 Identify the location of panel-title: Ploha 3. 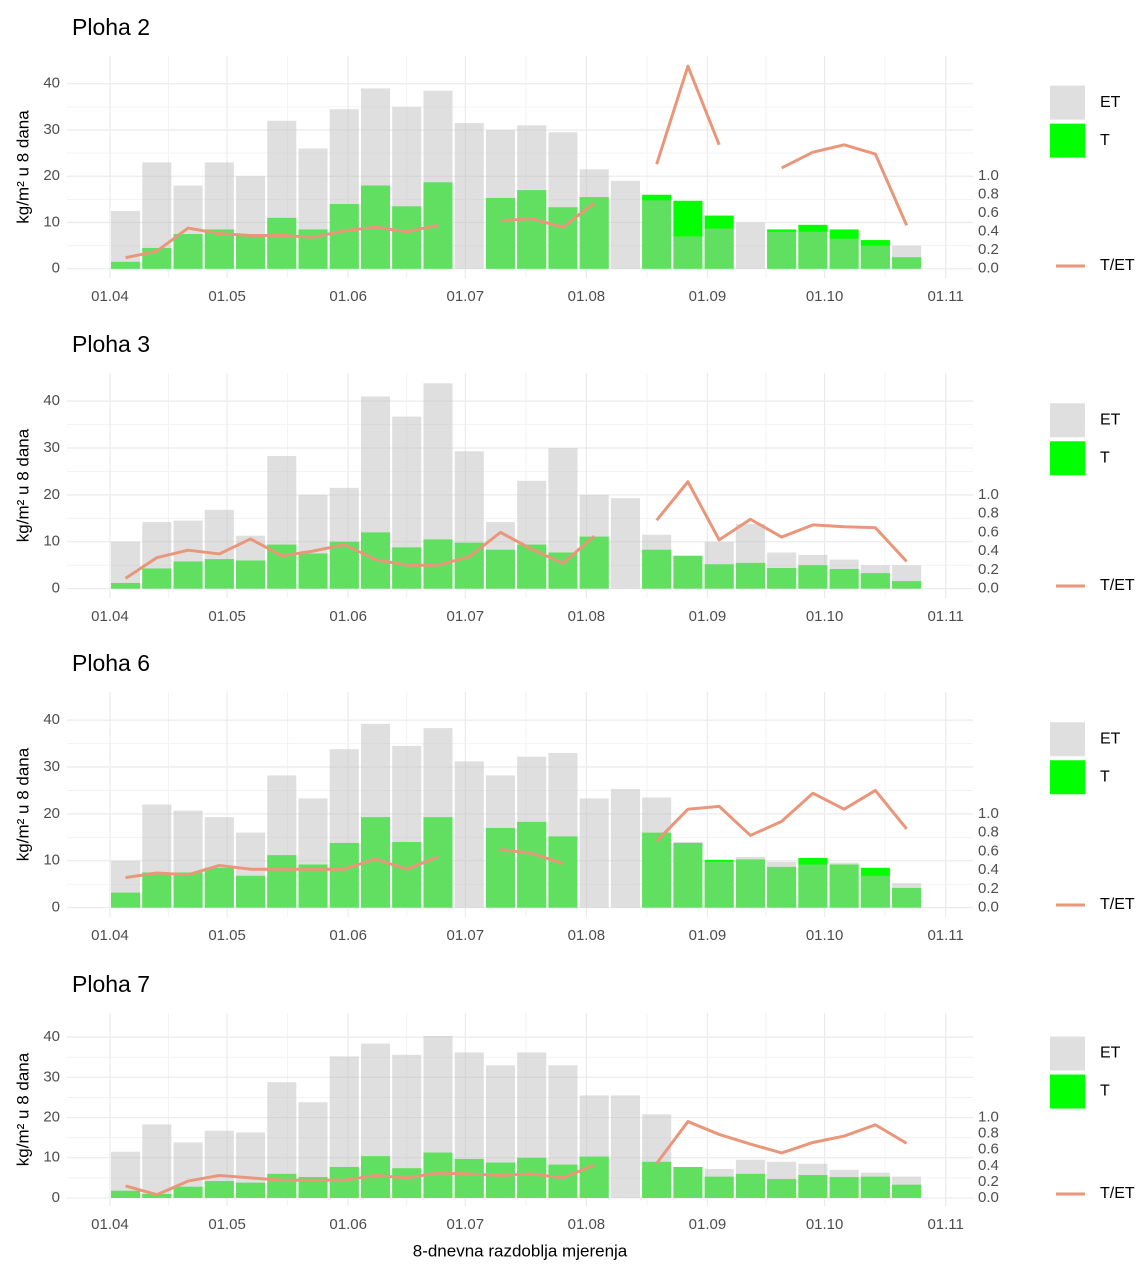
(111, 344).